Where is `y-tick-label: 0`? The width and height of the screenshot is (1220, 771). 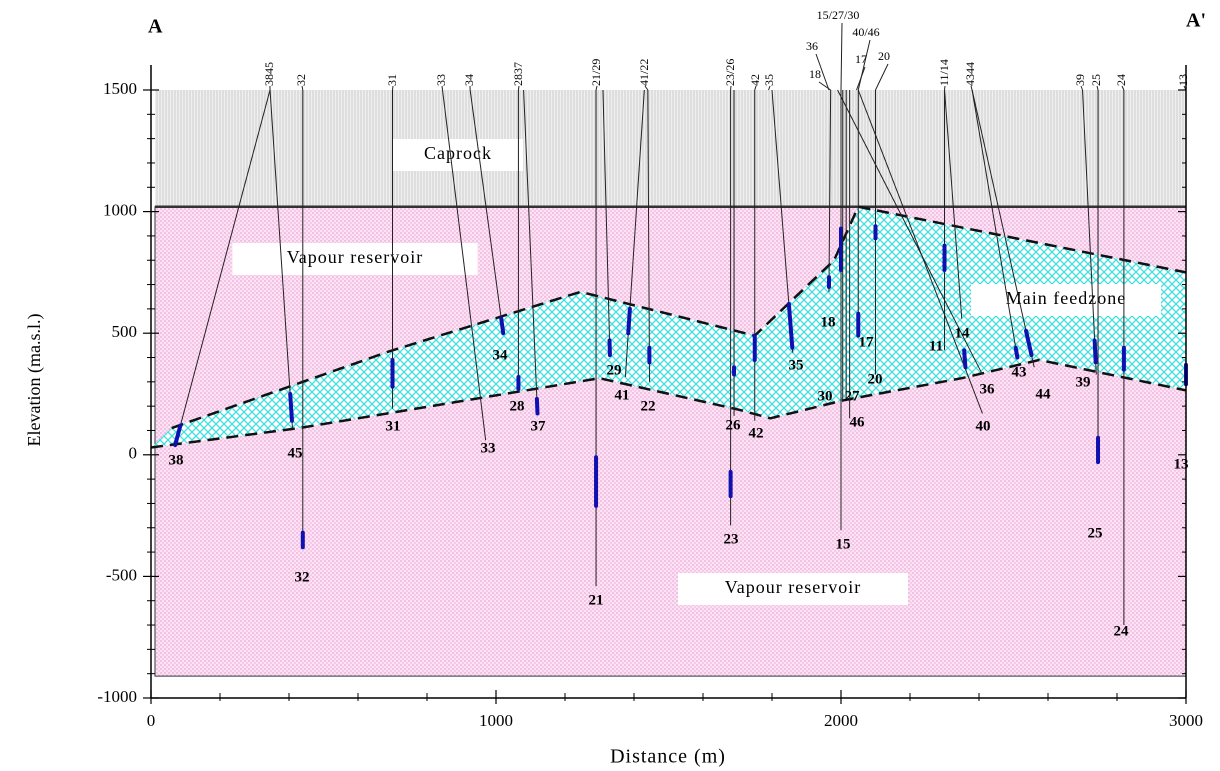 y-tick-label: 0 is located at coordinates (133, 453).